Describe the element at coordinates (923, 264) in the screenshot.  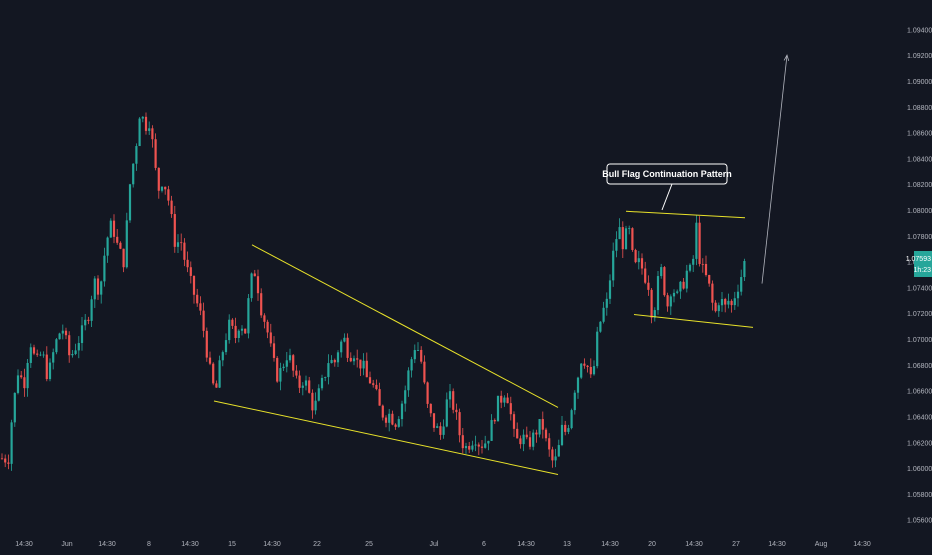
I see `current-price-tag-bg` at that location.